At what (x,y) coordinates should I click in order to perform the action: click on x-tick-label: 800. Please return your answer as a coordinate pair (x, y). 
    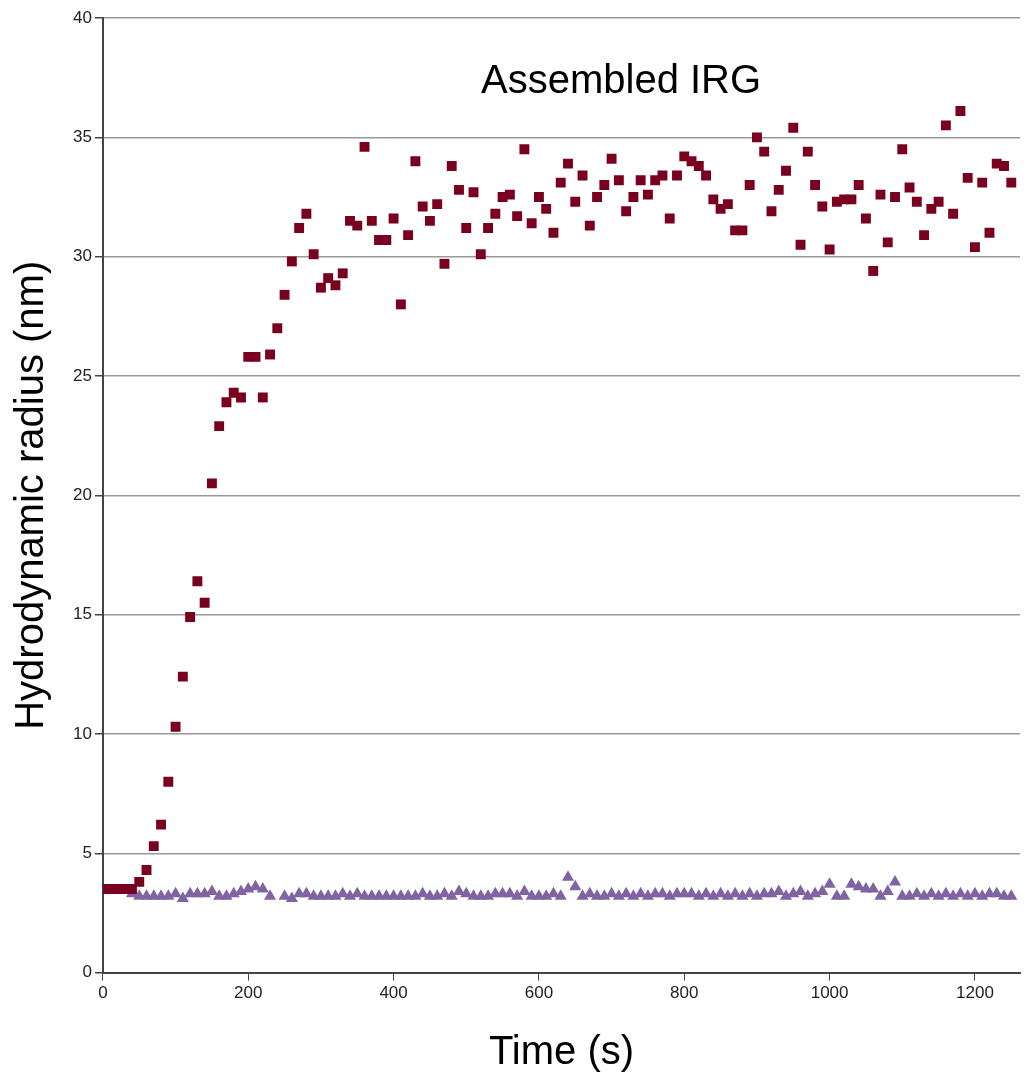
    Looking at the image, I should click on (684, 993).